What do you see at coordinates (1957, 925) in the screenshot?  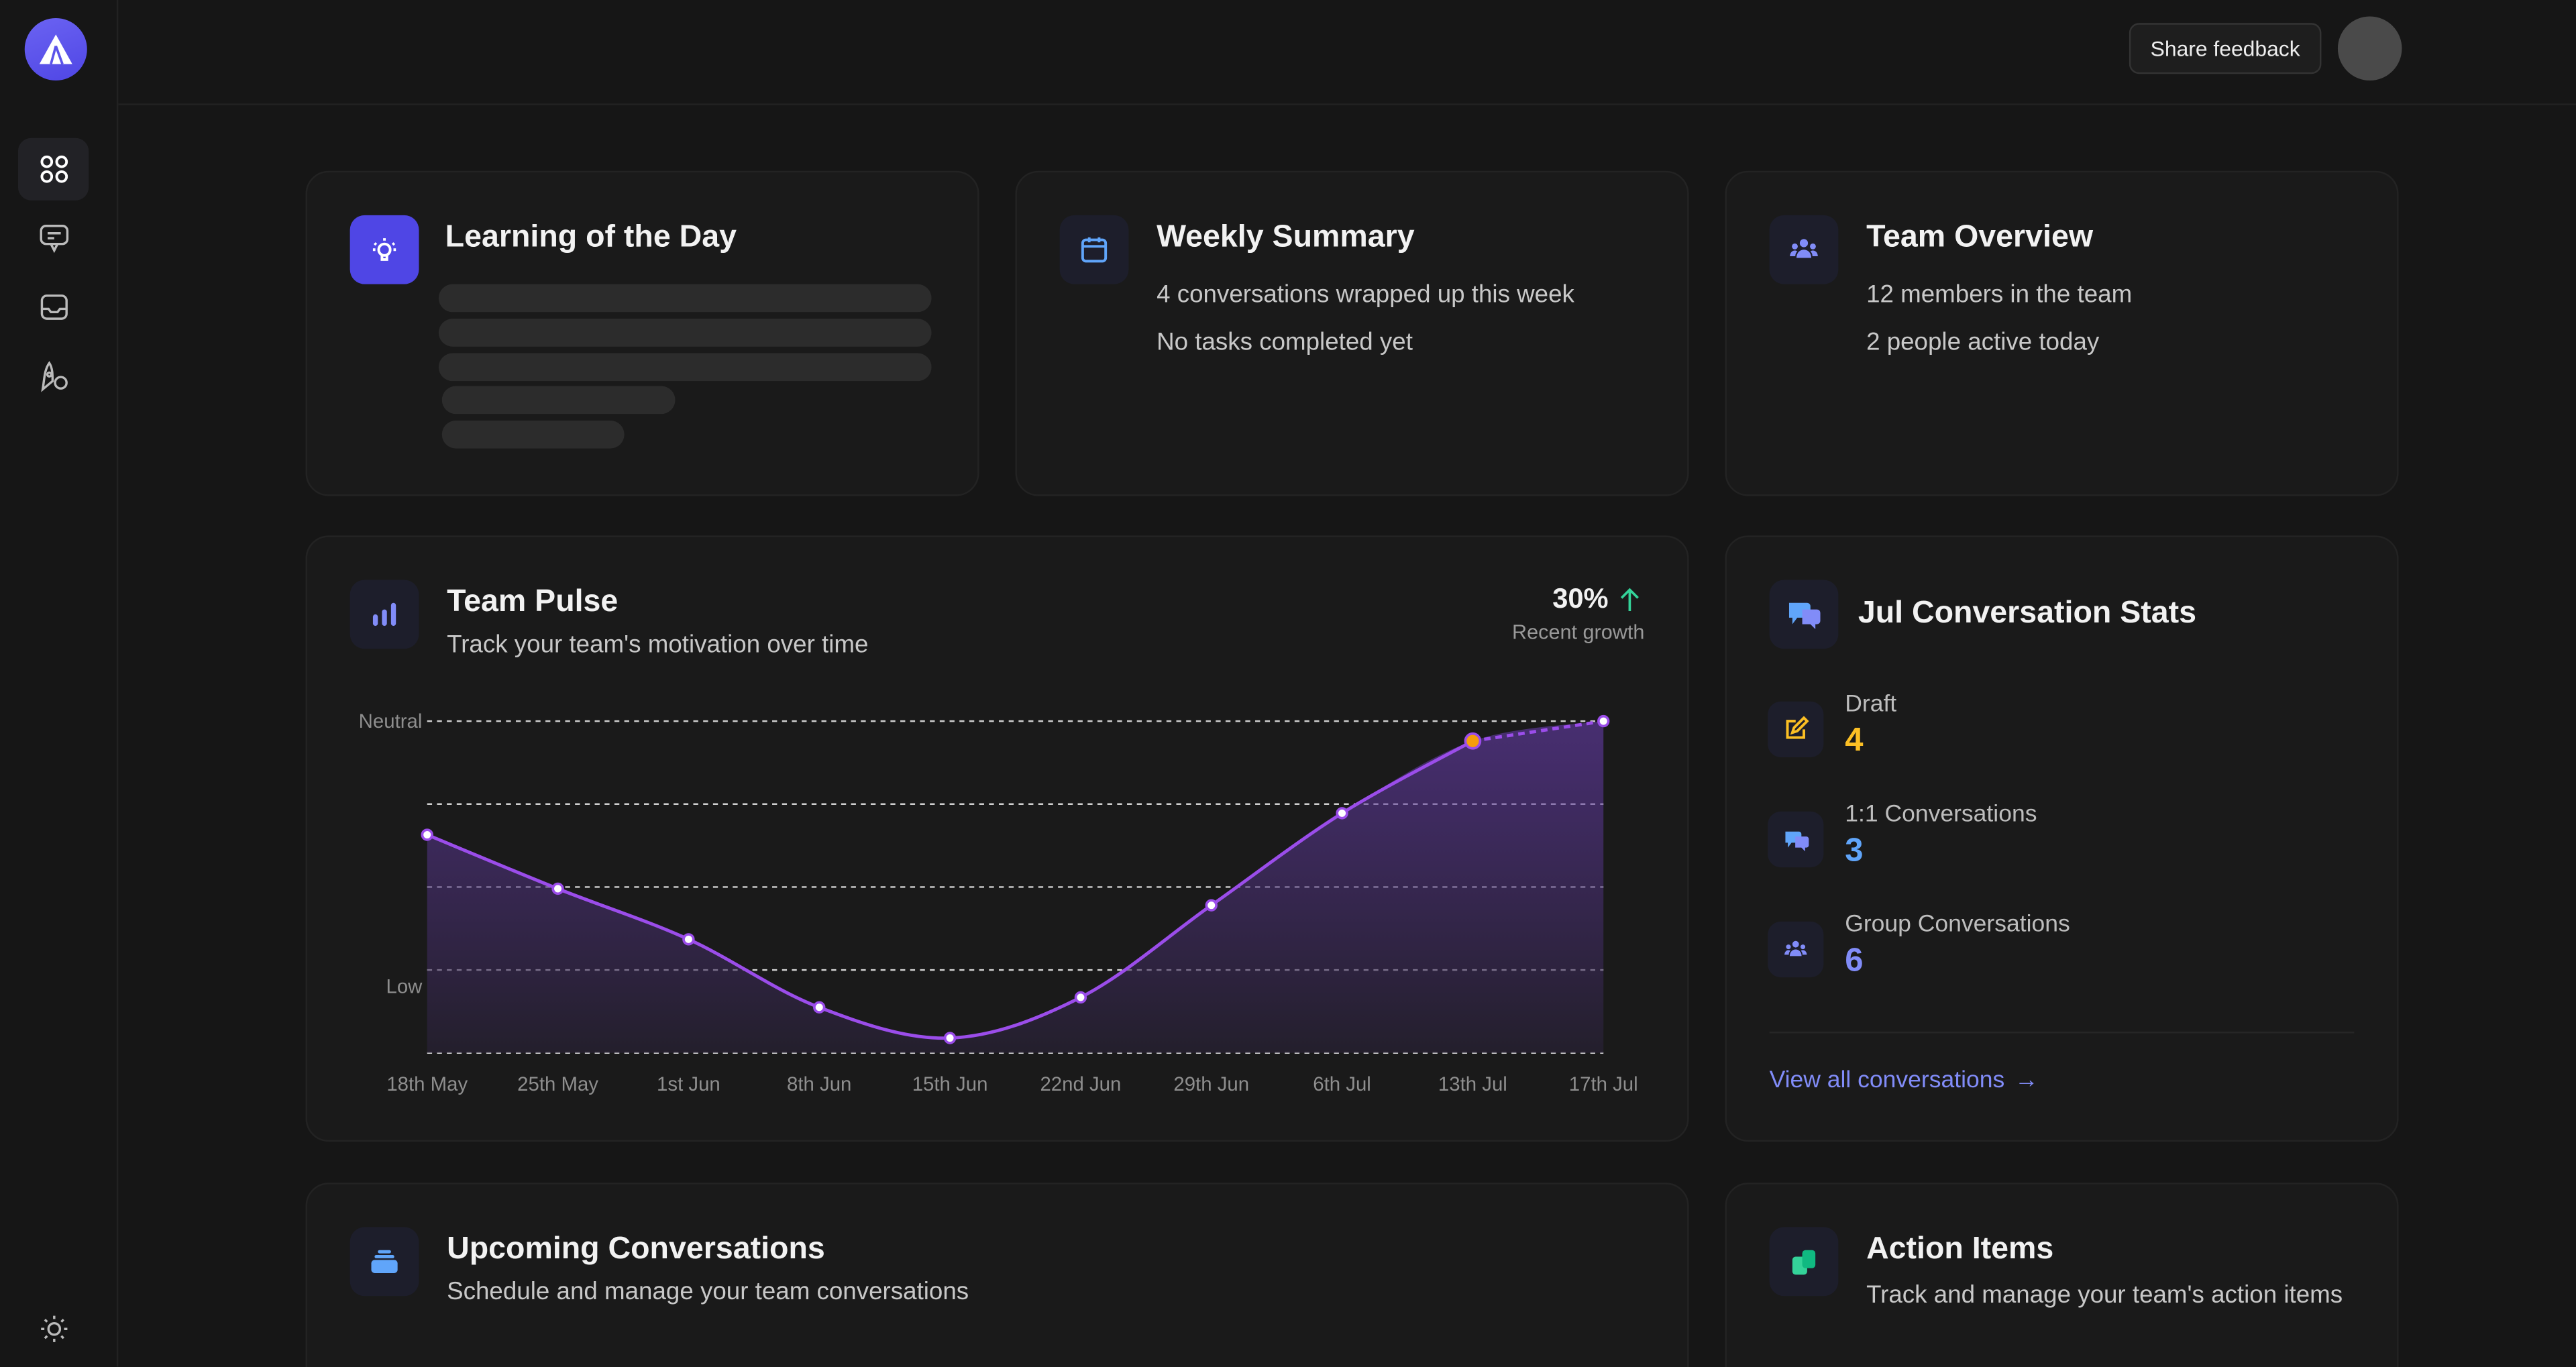 I see `stat-label: Group Conversations` at bounding box center [1957, 925].